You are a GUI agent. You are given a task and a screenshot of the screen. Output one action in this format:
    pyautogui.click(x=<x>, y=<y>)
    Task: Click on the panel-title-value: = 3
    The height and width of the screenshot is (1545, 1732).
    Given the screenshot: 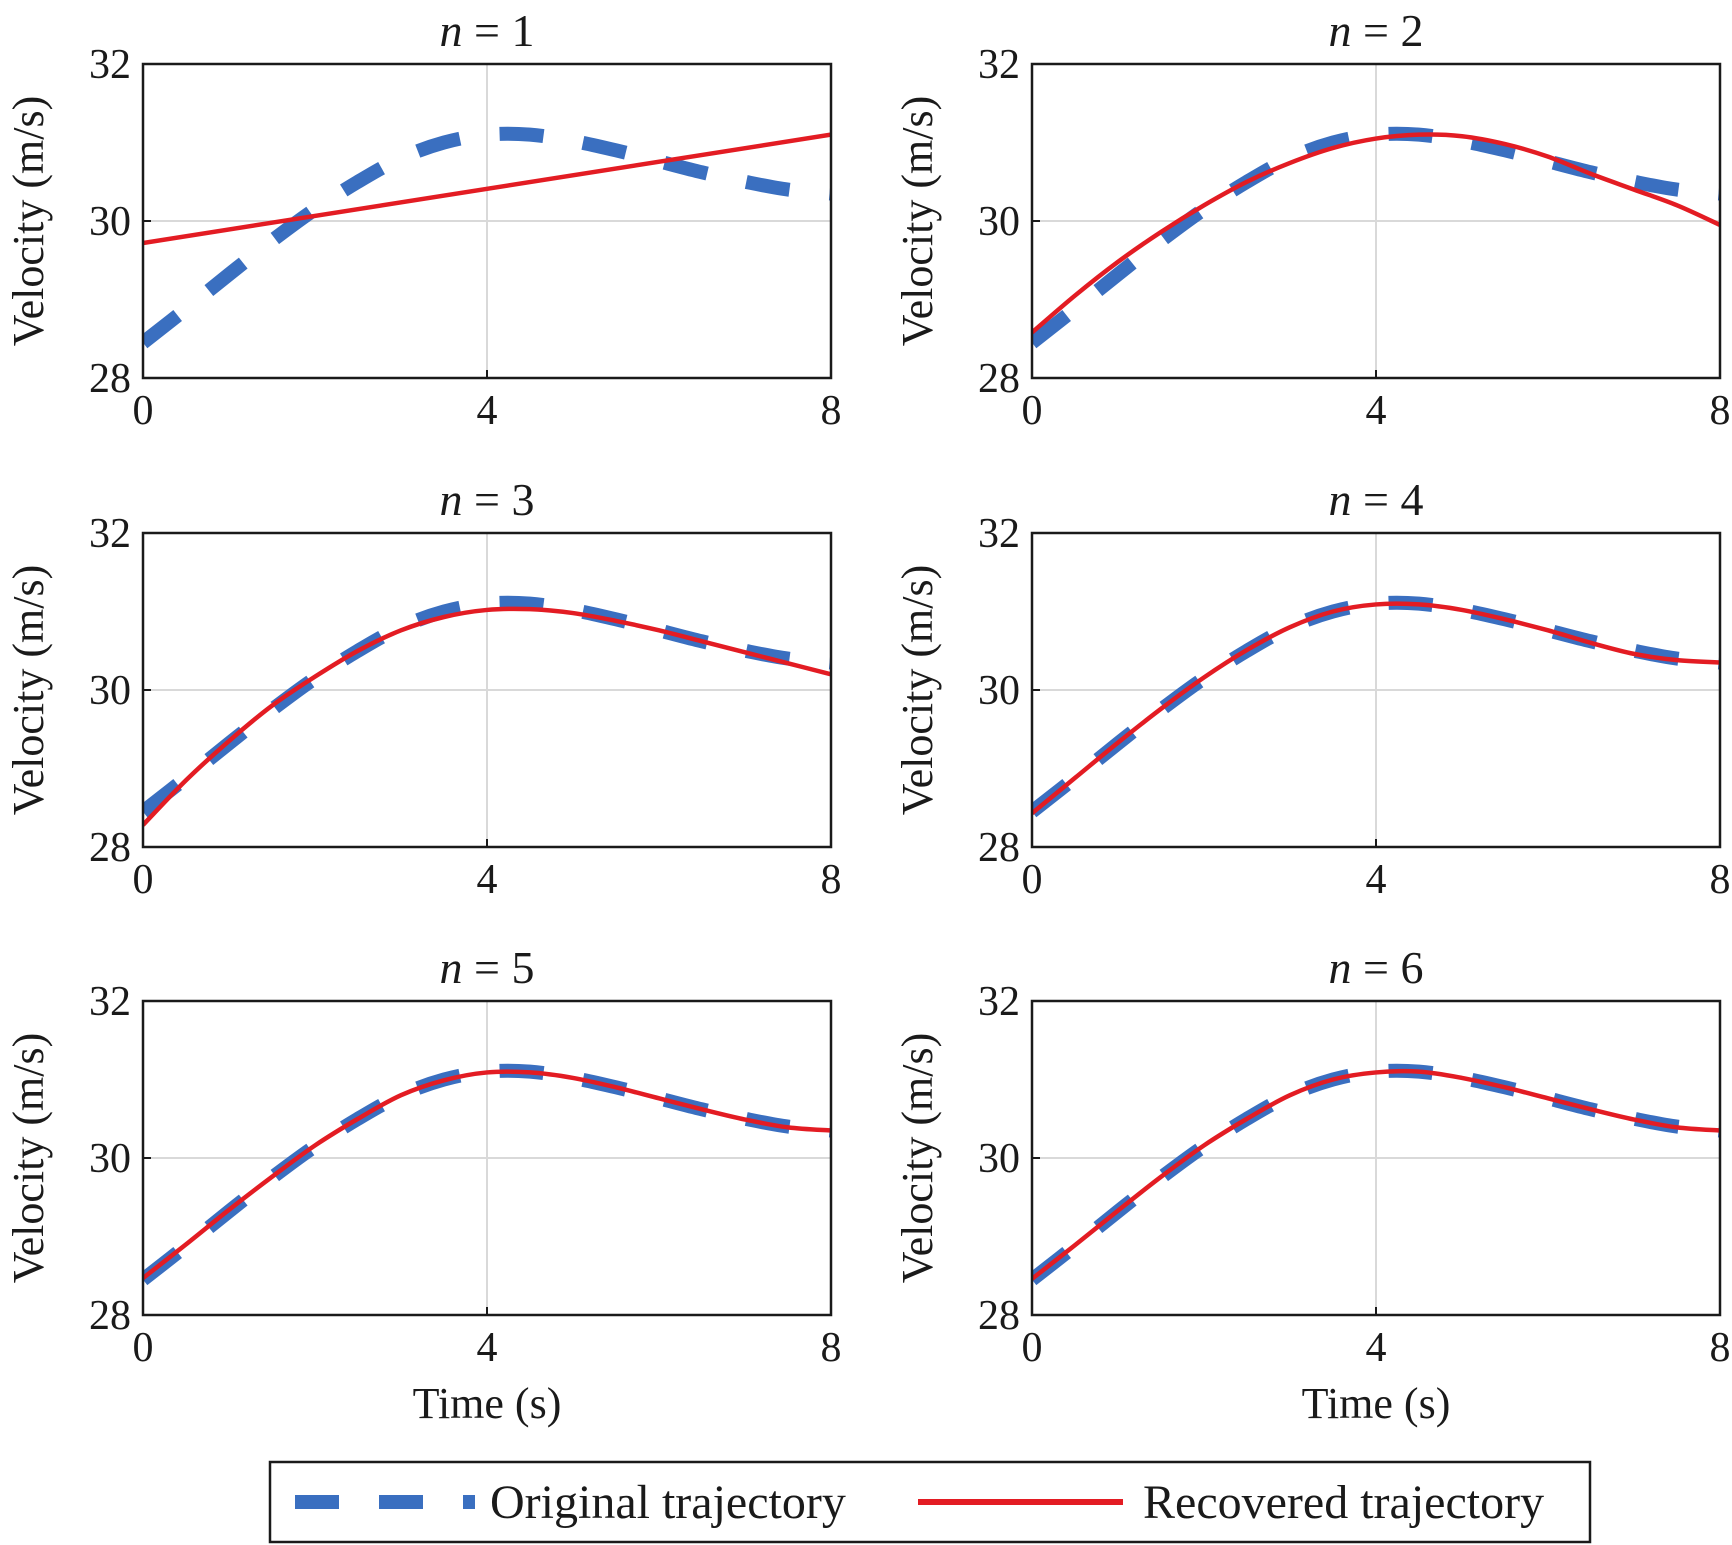 What is the action you would take?
    pyautogui.click(x=499, y=499)
    